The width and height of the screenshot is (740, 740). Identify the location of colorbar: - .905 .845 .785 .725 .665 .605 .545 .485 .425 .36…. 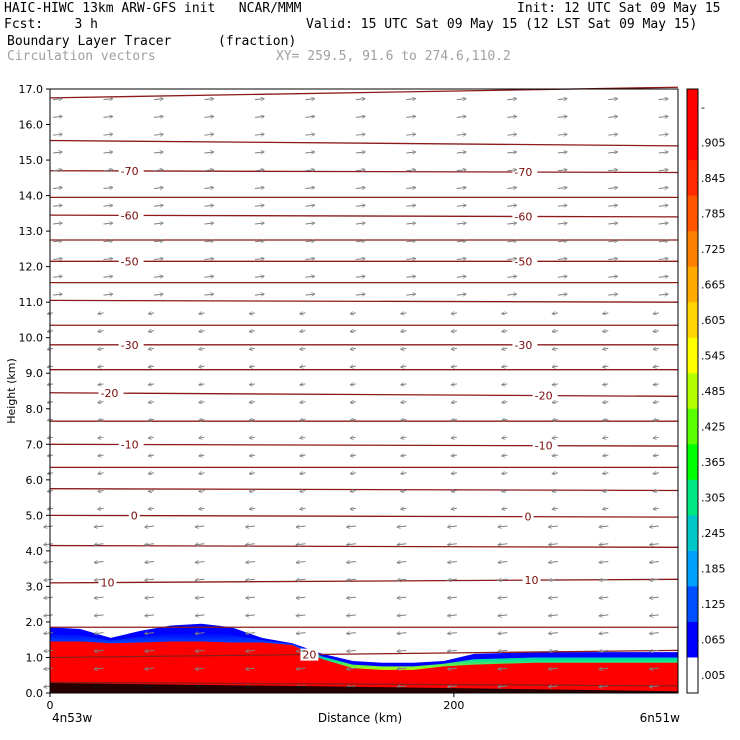
(706, 391).